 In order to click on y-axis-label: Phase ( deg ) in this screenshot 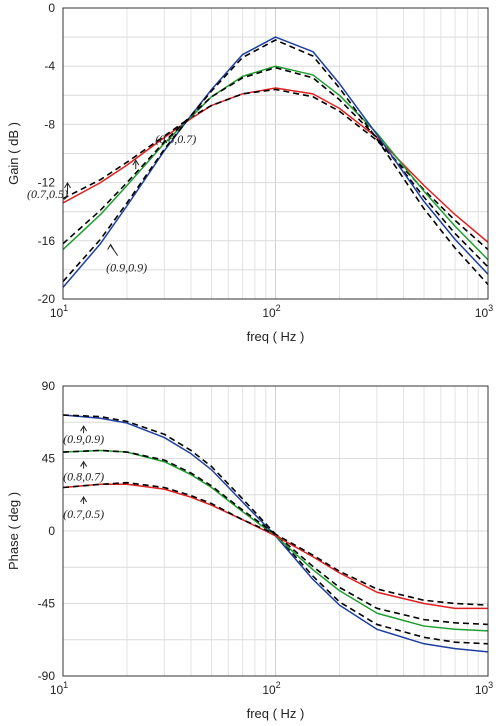, I will do `click(13, 531)`.